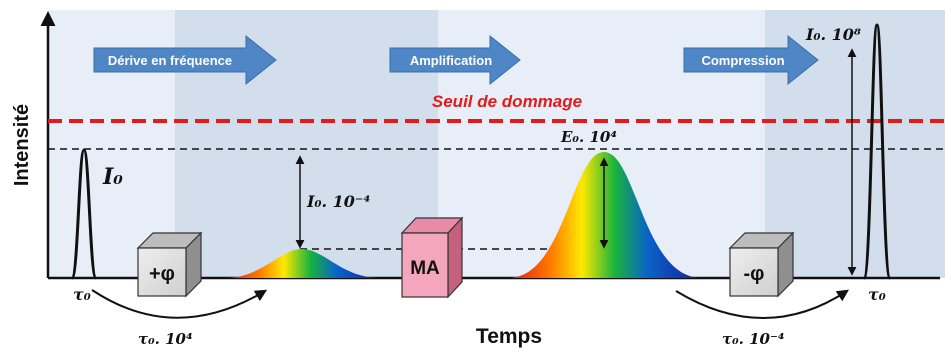 The image size is (945, 354). Describe the element at coordinates (451, 60) in the screenshot. I see `stage-label-amplification: Amplification` at that location.